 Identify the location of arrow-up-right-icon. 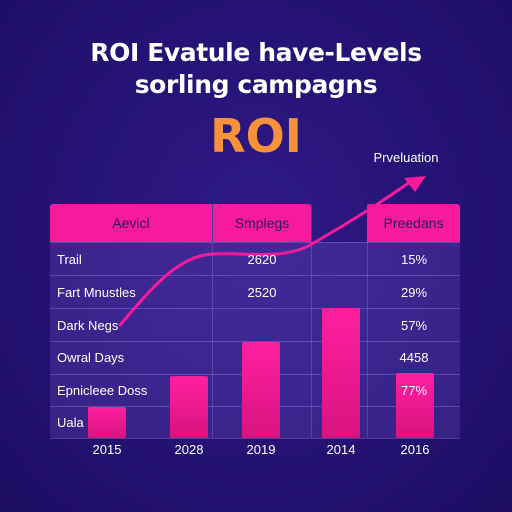
(415, 184).